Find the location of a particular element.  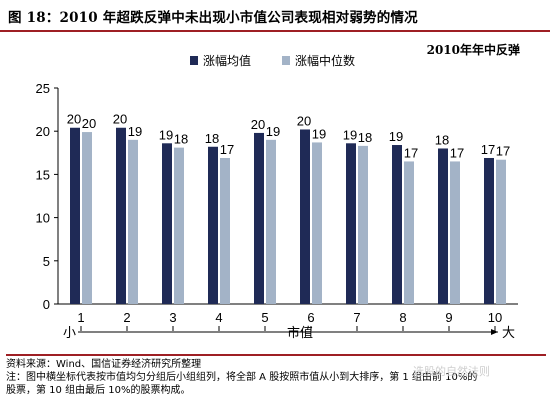

data-label-mean-9: 18 is located at coordinates (442, 139).